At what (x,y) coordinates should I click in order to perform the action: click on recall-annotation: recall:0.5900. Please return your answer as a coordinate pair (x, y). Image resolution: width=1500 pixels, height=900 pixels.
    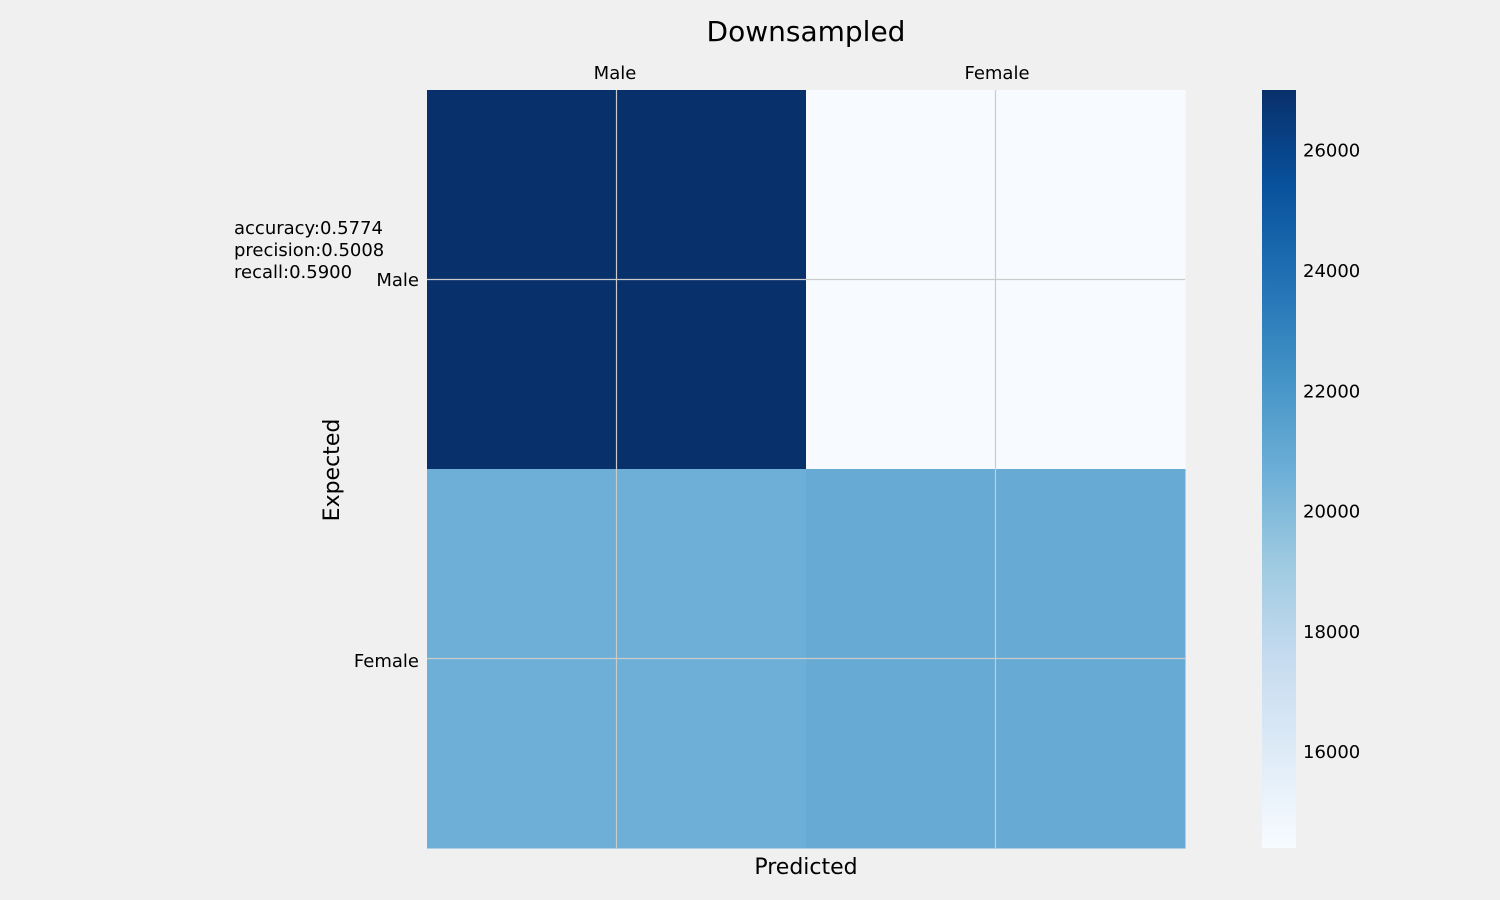
    Looking at the image, I should click on (293, 272).